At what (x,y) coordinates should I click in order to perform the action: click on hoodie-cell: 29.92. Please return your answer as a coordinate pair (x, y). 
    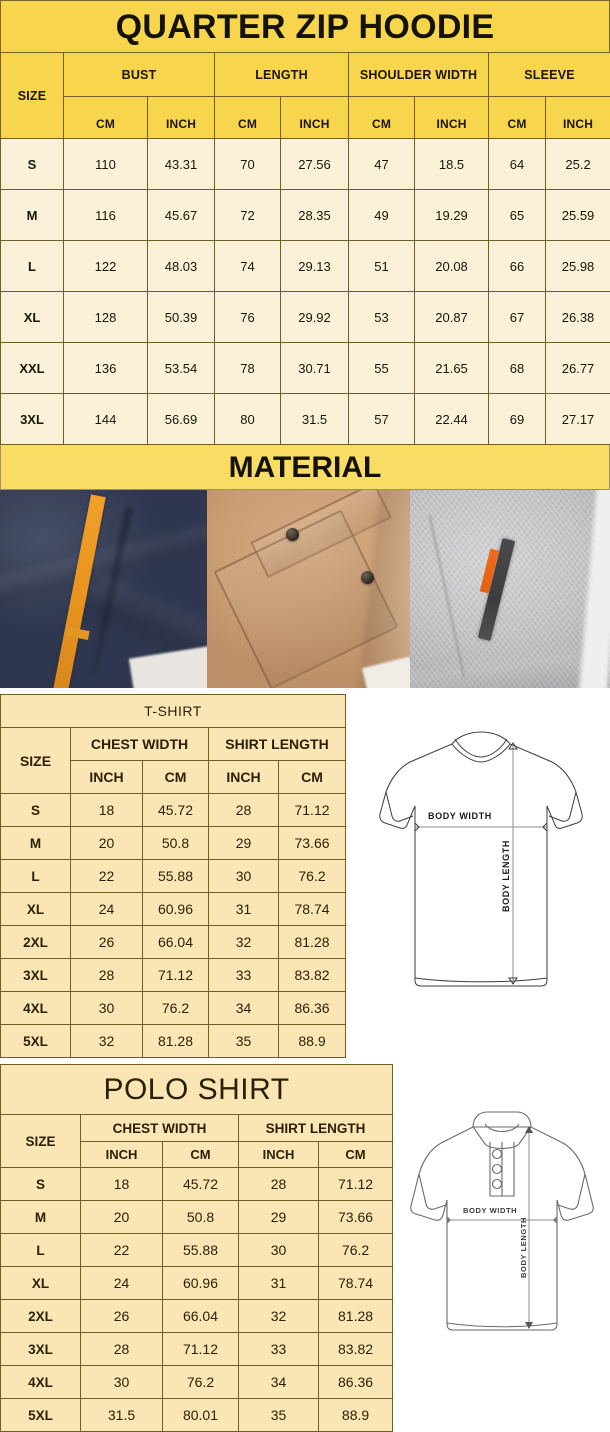
    Looking at the image, I should click on (315, 317).